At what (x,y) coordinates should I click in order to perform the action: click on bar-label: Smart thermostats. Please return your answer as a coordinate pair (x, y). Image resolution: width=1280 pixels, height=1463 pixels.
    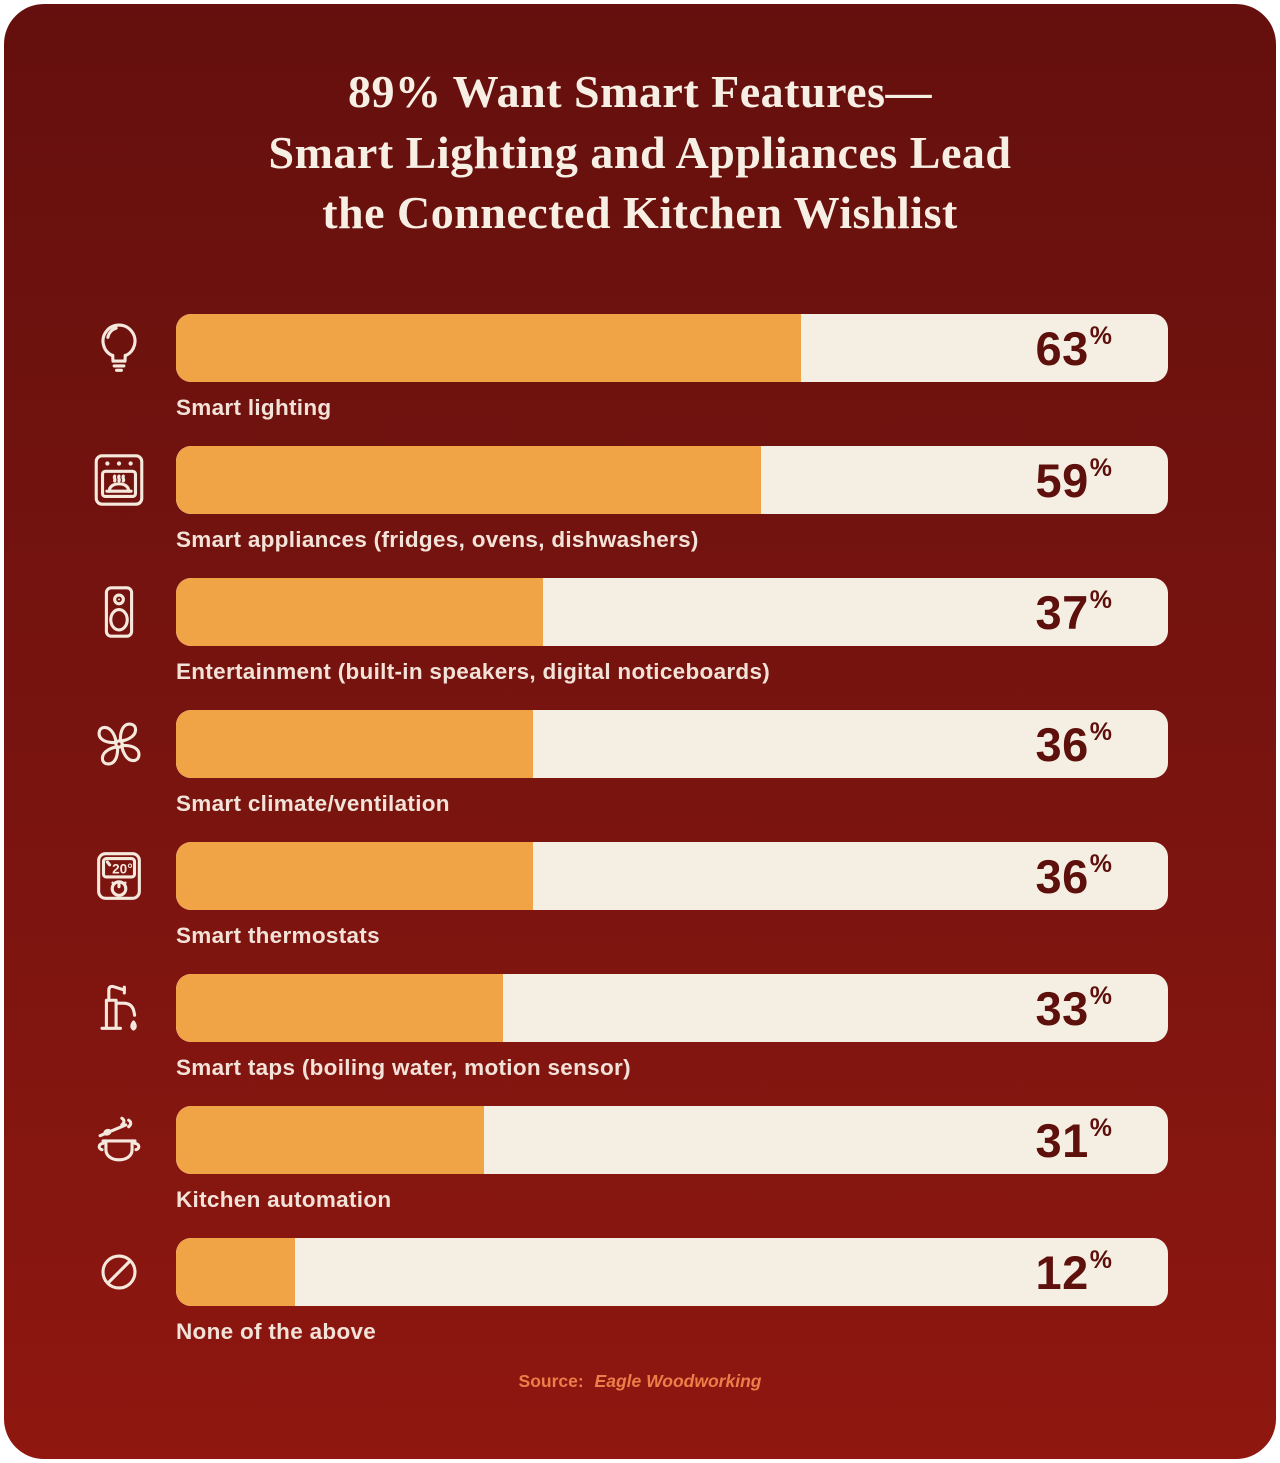
    Looking at the image, I should click on (278, 936).